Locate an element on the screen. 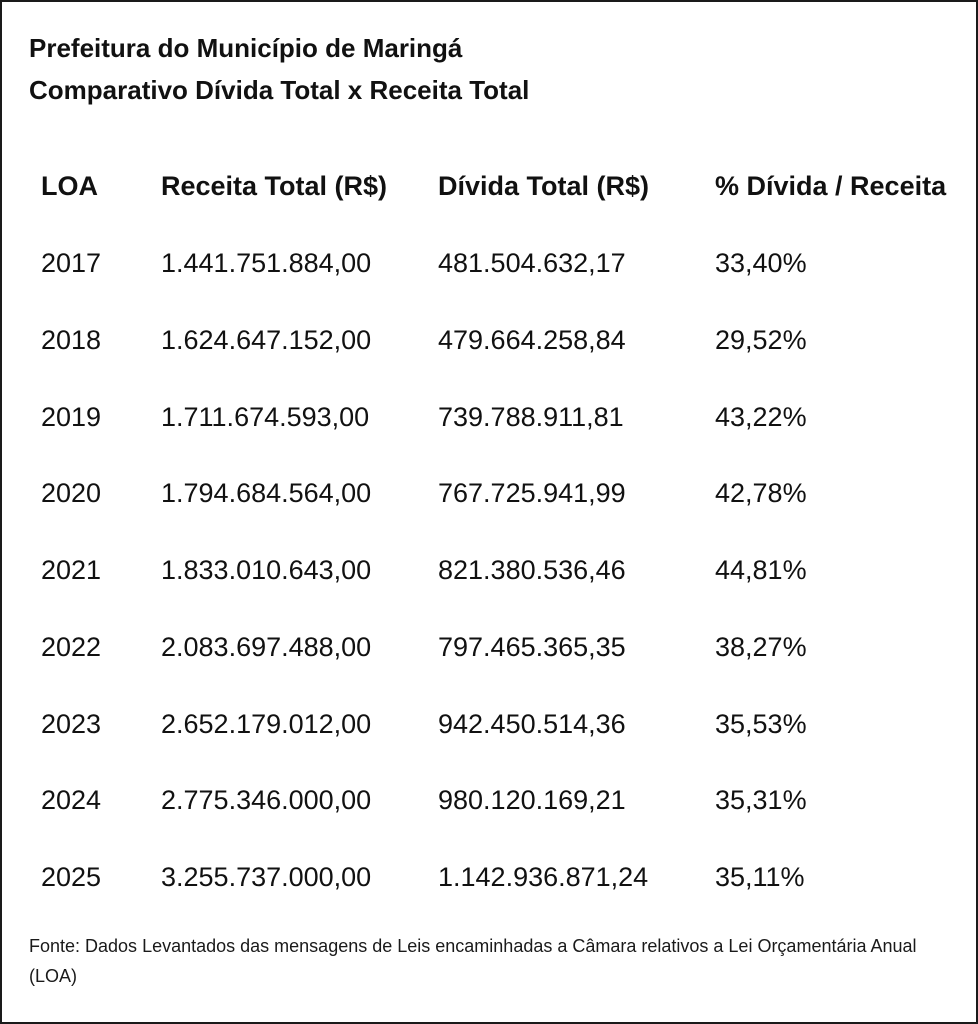 The image size is (978, 1024). cell-loa: 2019 is located at coordinates (71, 417).